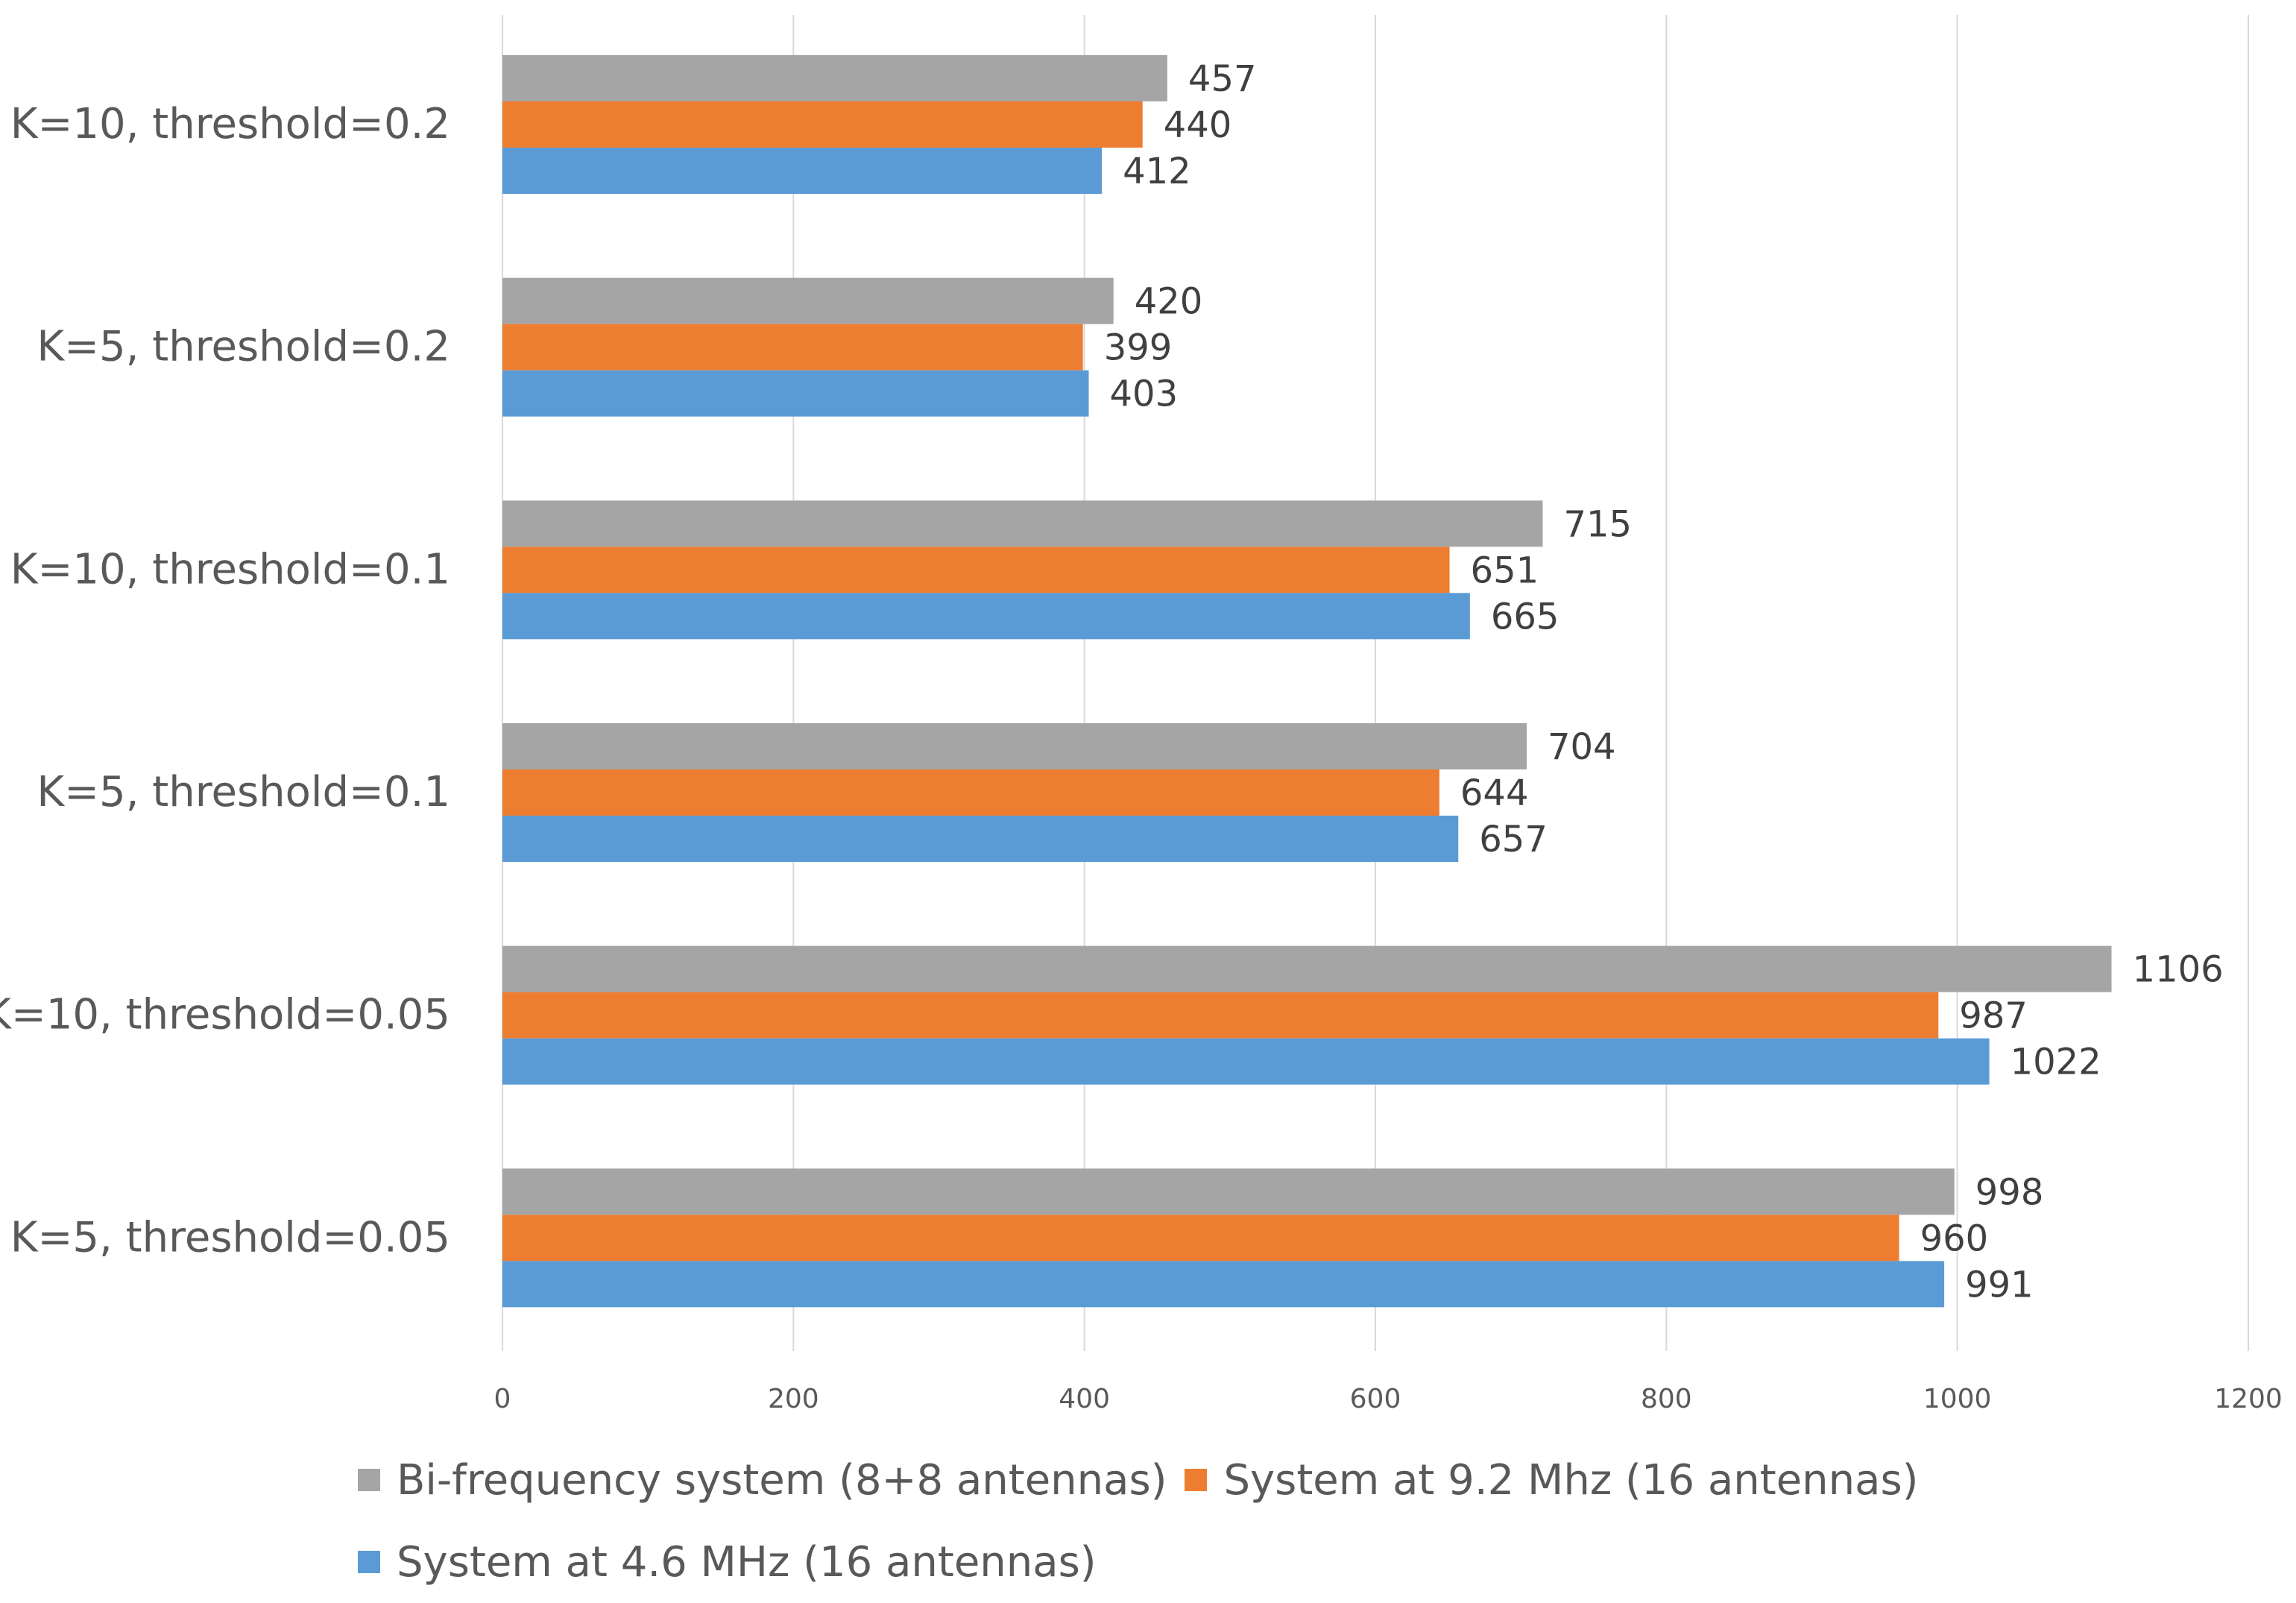  I want to click on legend-row-2: System at 4.6 MHz (16 antennas), so click(1312, 1562).